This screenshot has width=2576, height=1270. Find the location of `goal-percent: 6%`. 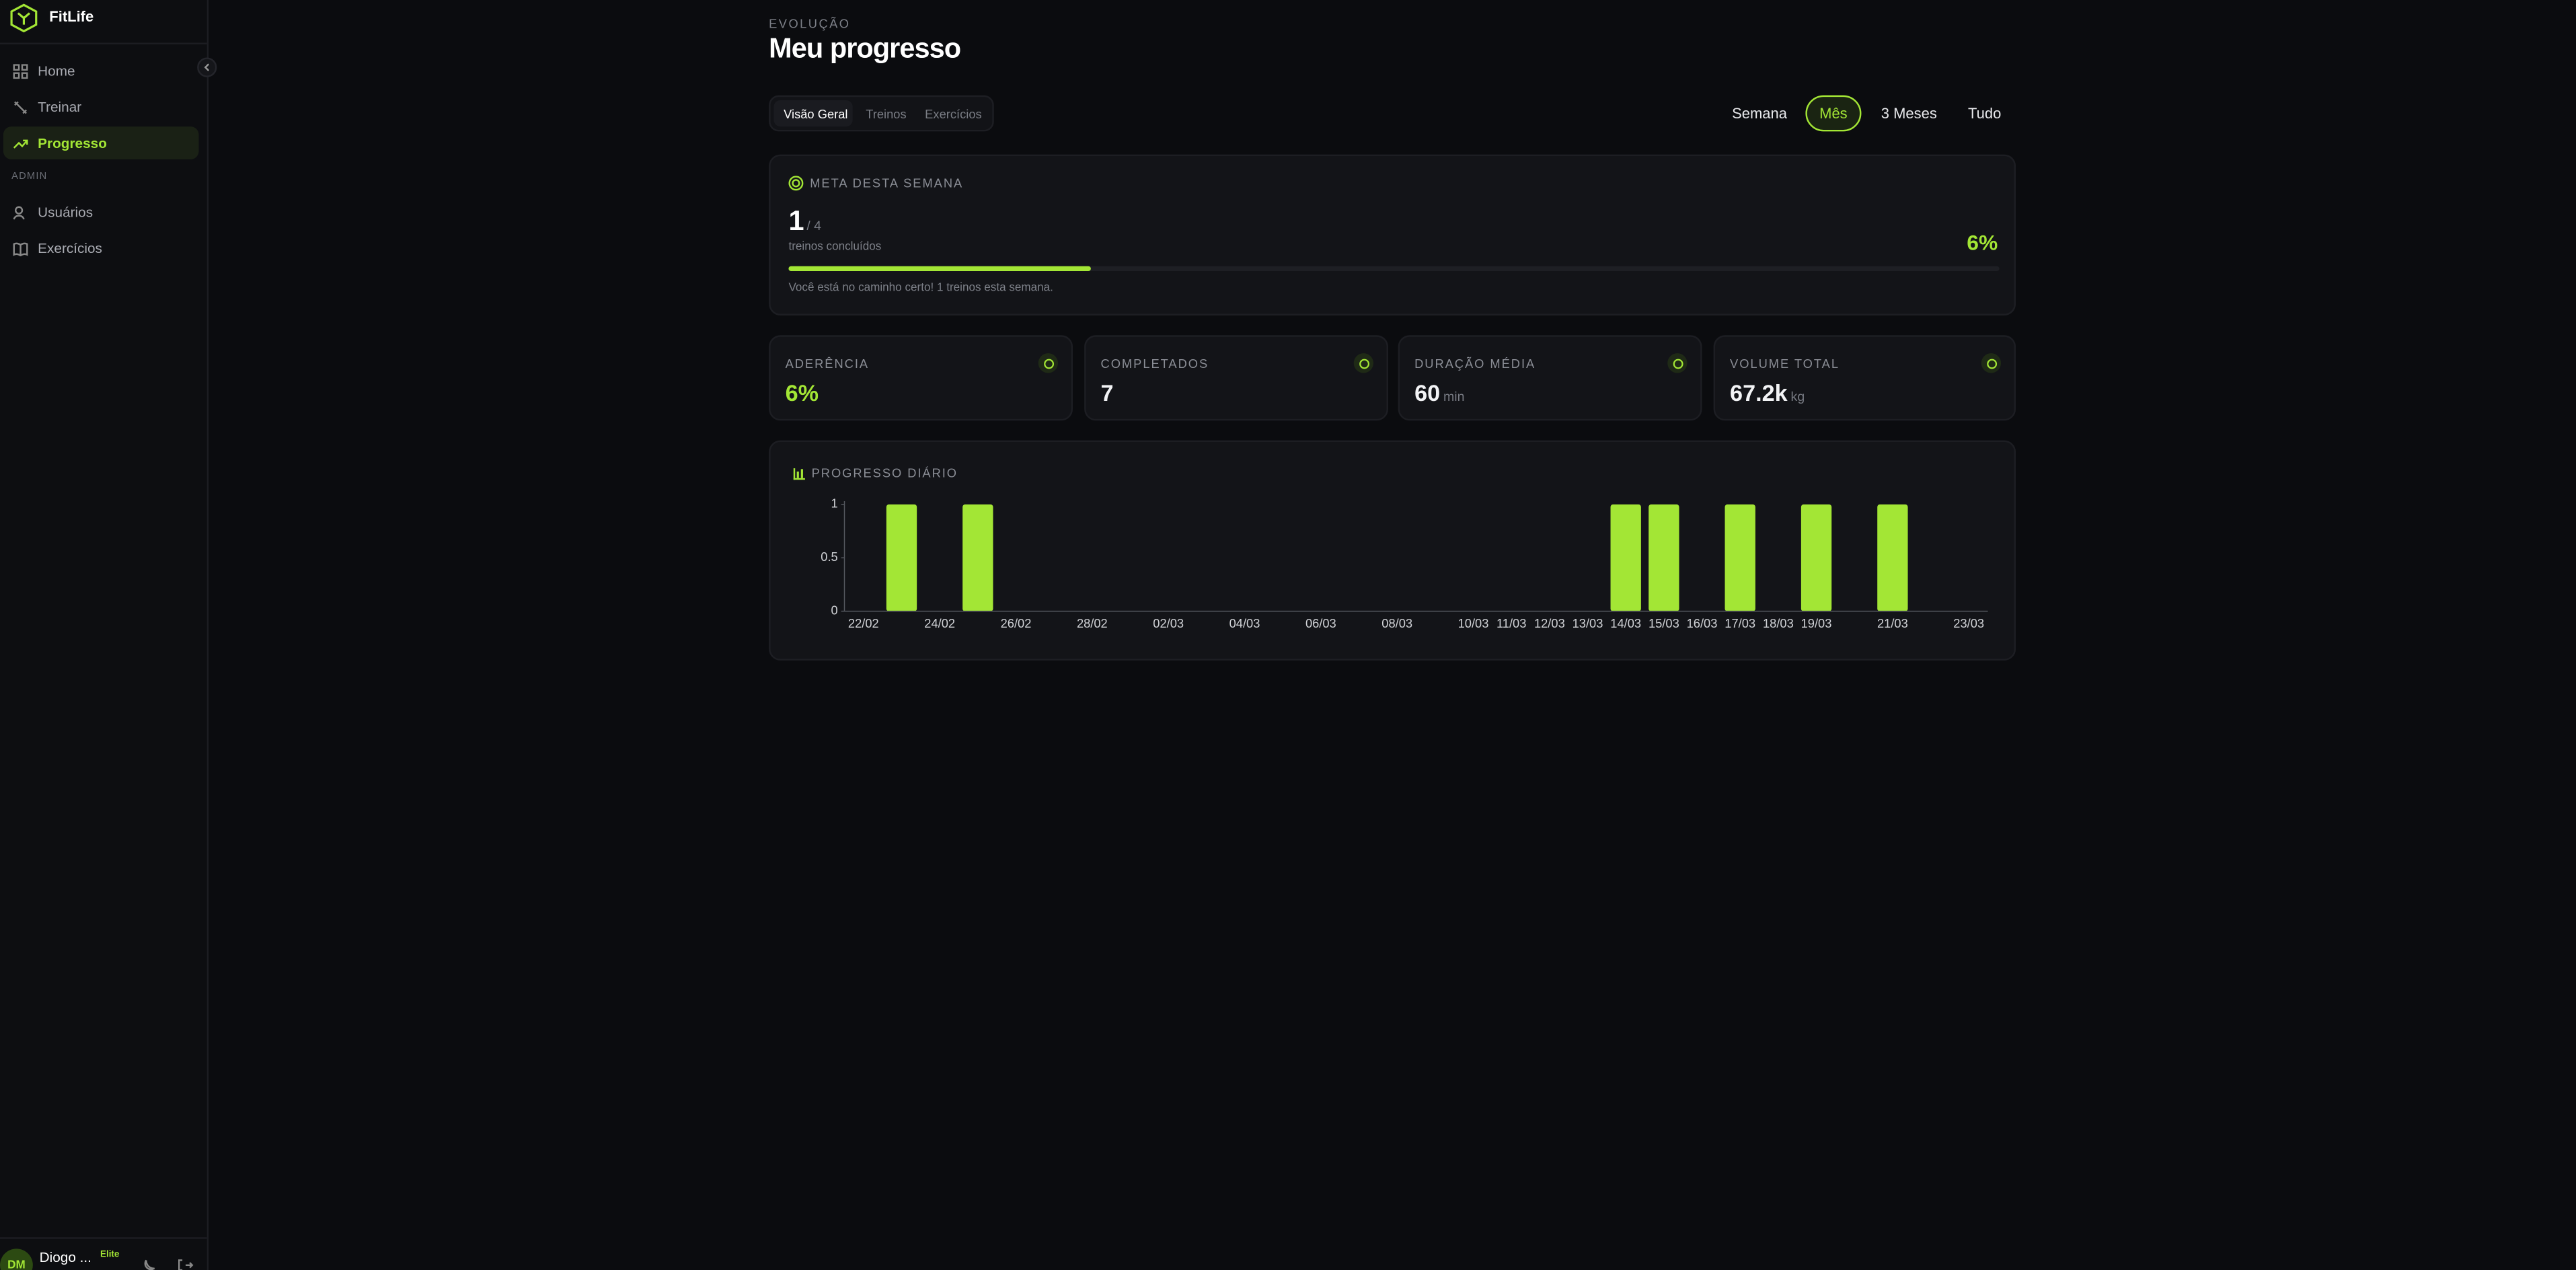

goal-percent: 6% is located at coordinates (1982, 242).